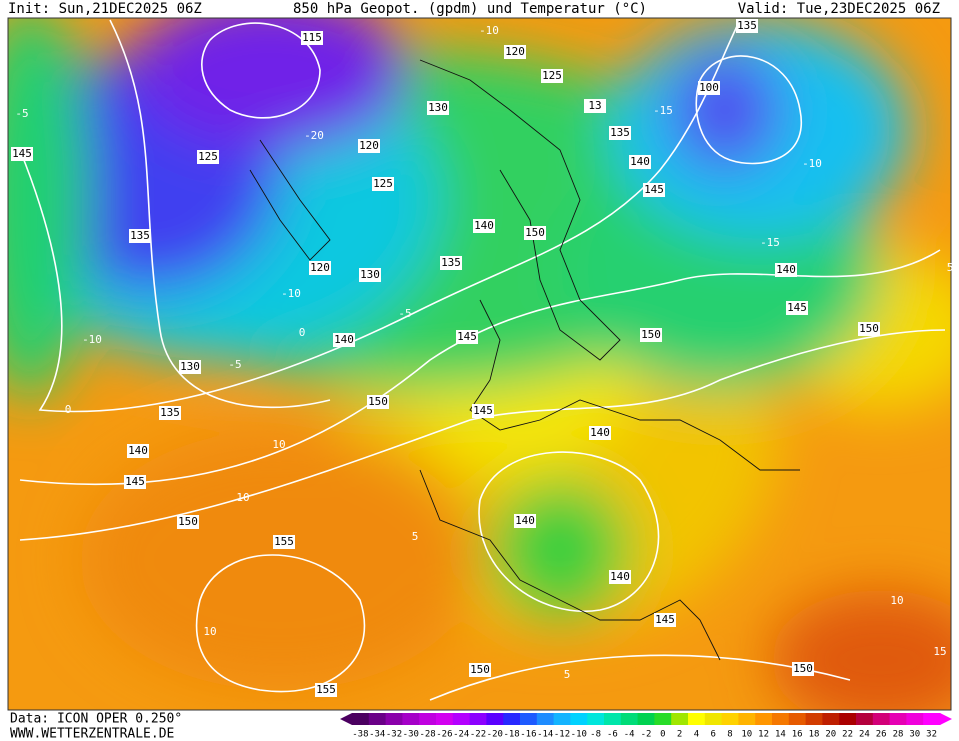 The height and width of the screenshot is (741, 959). I want to click on colorbar-label: -22, so click(478, 735).